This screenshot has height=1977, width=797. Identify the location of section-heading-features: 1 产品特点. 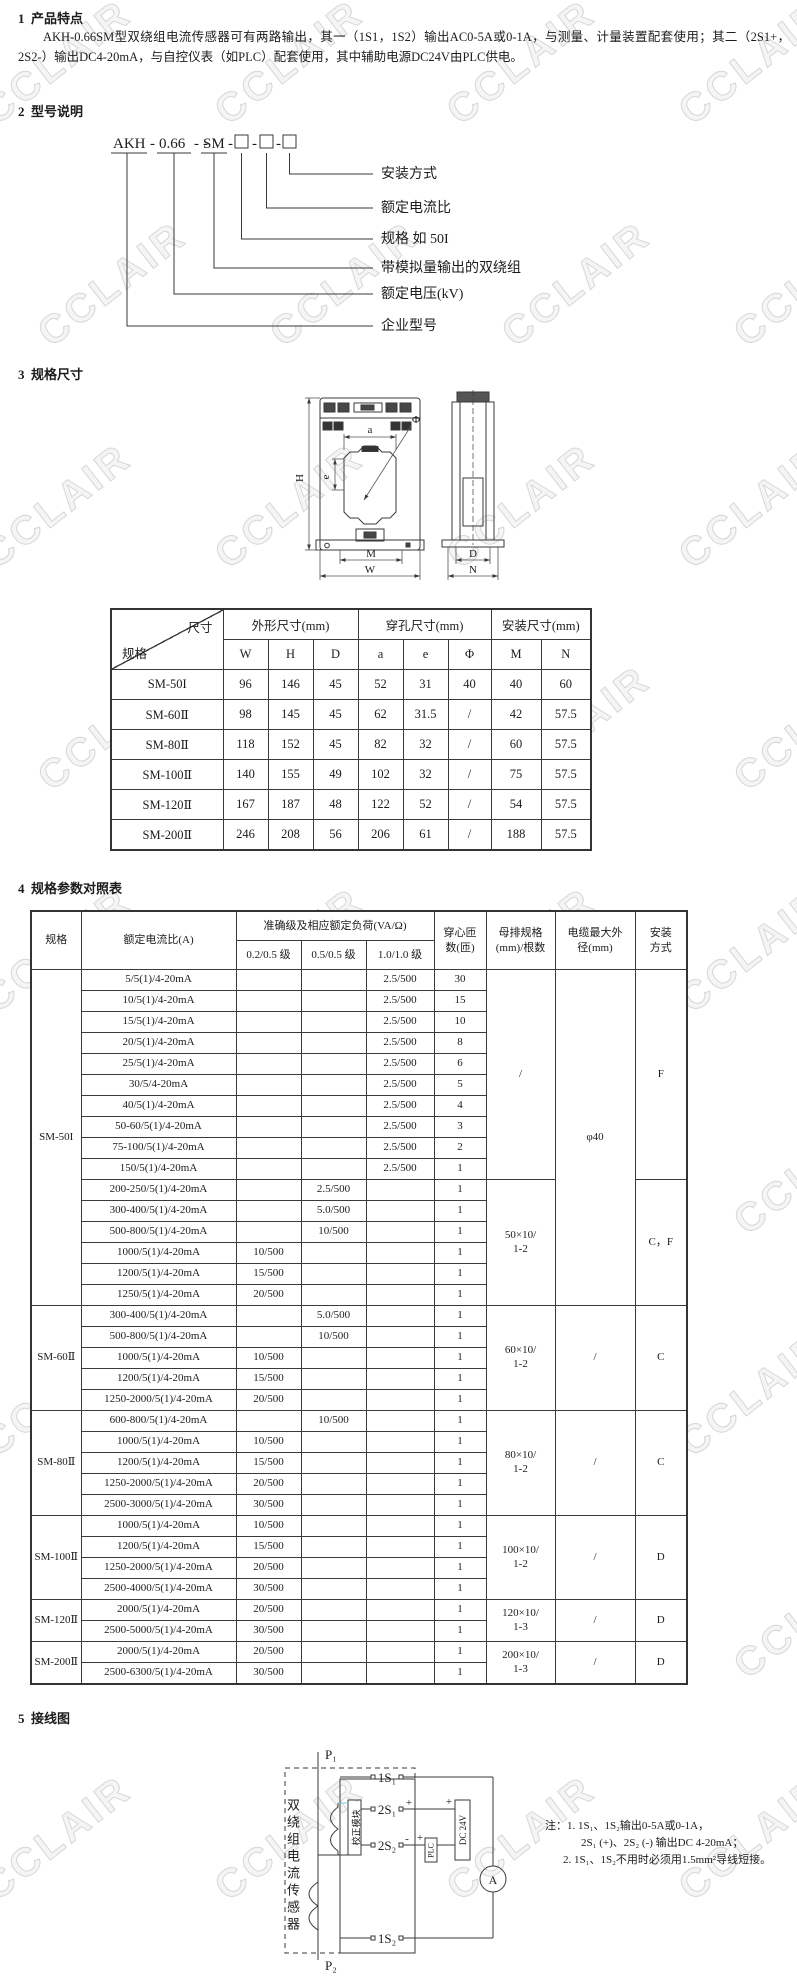
(51, 18).